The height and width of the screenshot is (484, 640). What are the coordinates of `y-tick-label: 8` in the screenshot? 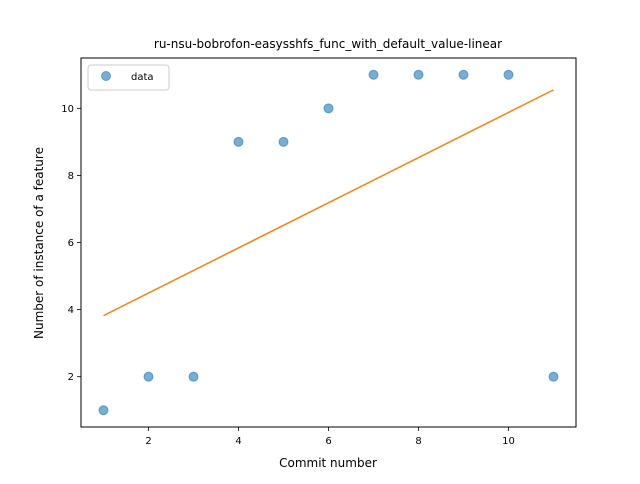 It's located at (71, 176).